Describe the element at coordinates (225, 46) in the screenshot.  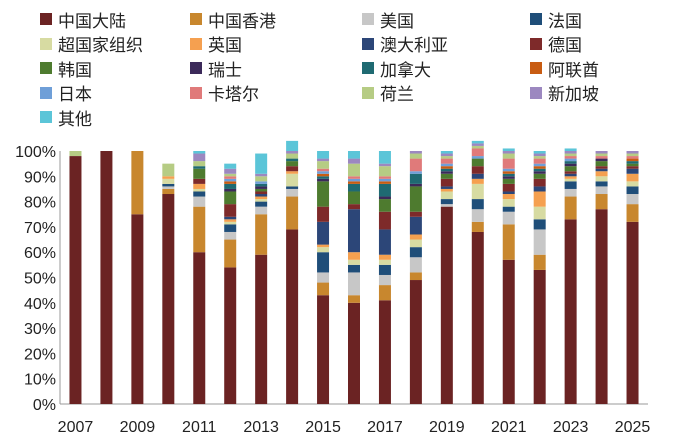
I see `legend-label: 英国` at that location.